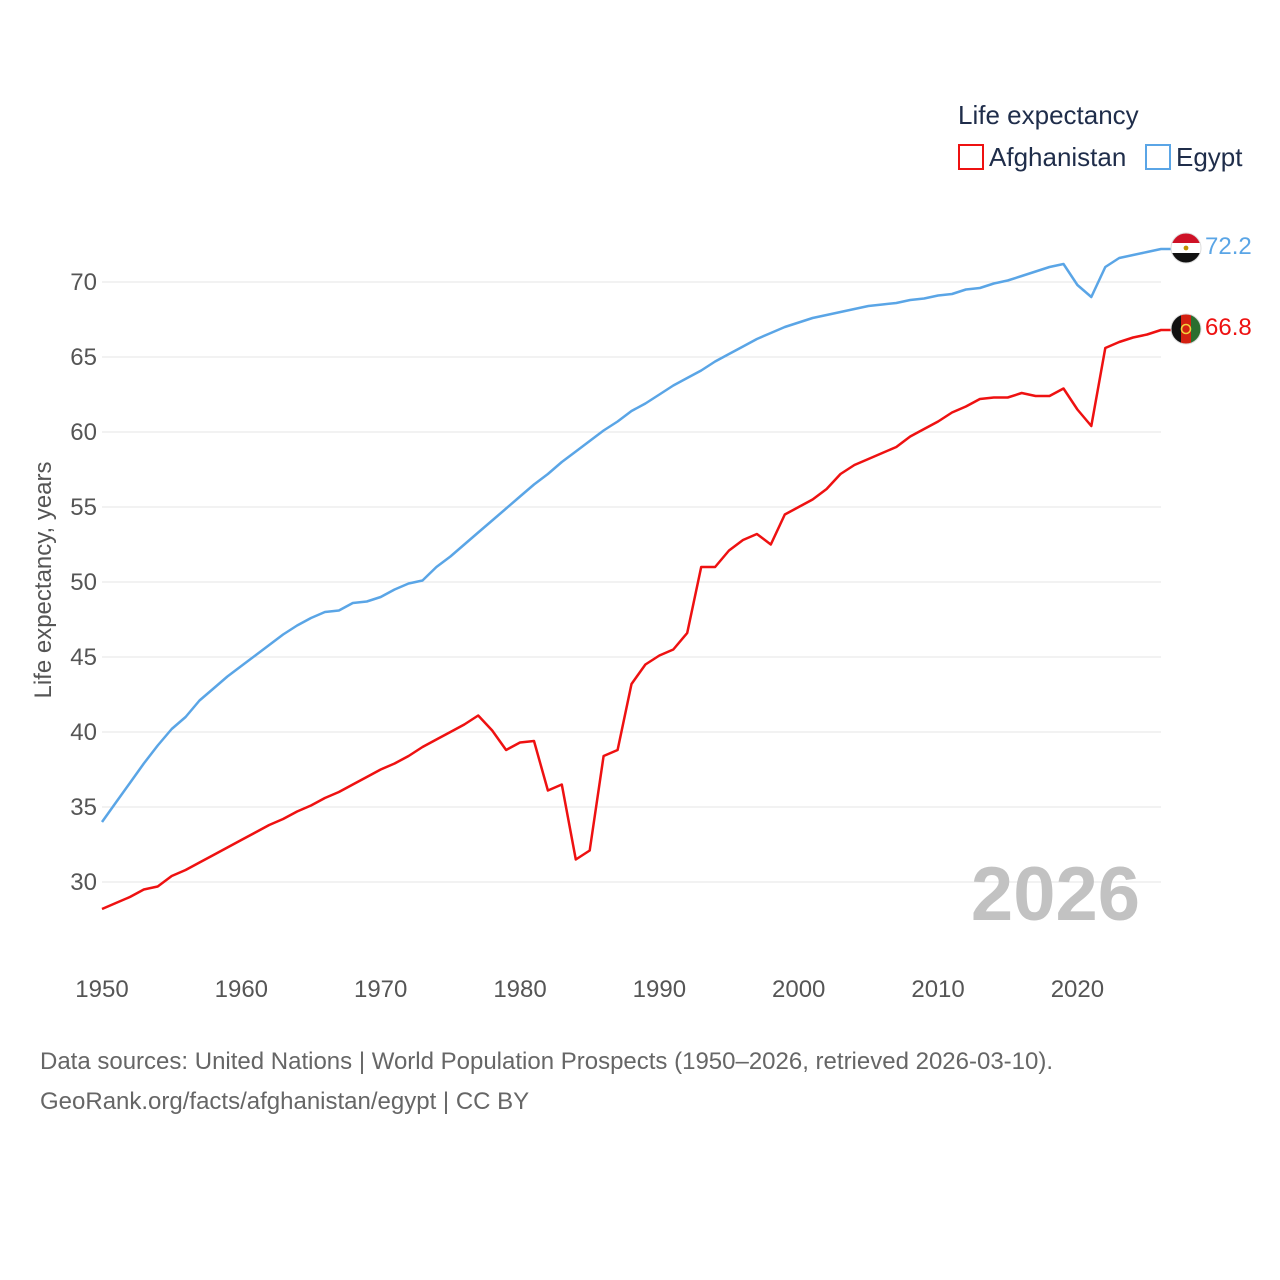 The height and width of the screenshot is (1280, 1280). Describe the element at coordinates (1048, 115) in the screenshot. I see `legend-title: Life expectancy` at that location.